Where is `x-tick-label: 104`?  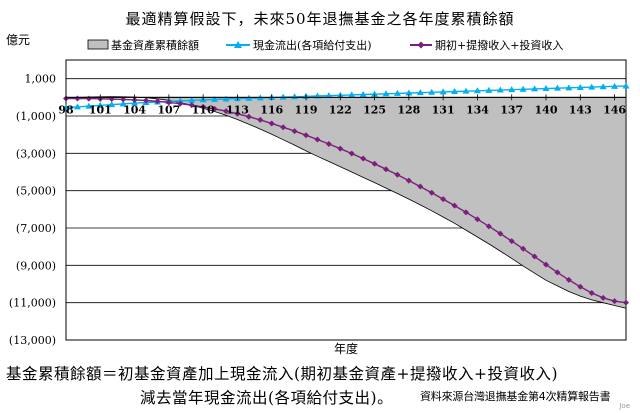 x-tick-label: 104 is located at coordinates (134, 109).